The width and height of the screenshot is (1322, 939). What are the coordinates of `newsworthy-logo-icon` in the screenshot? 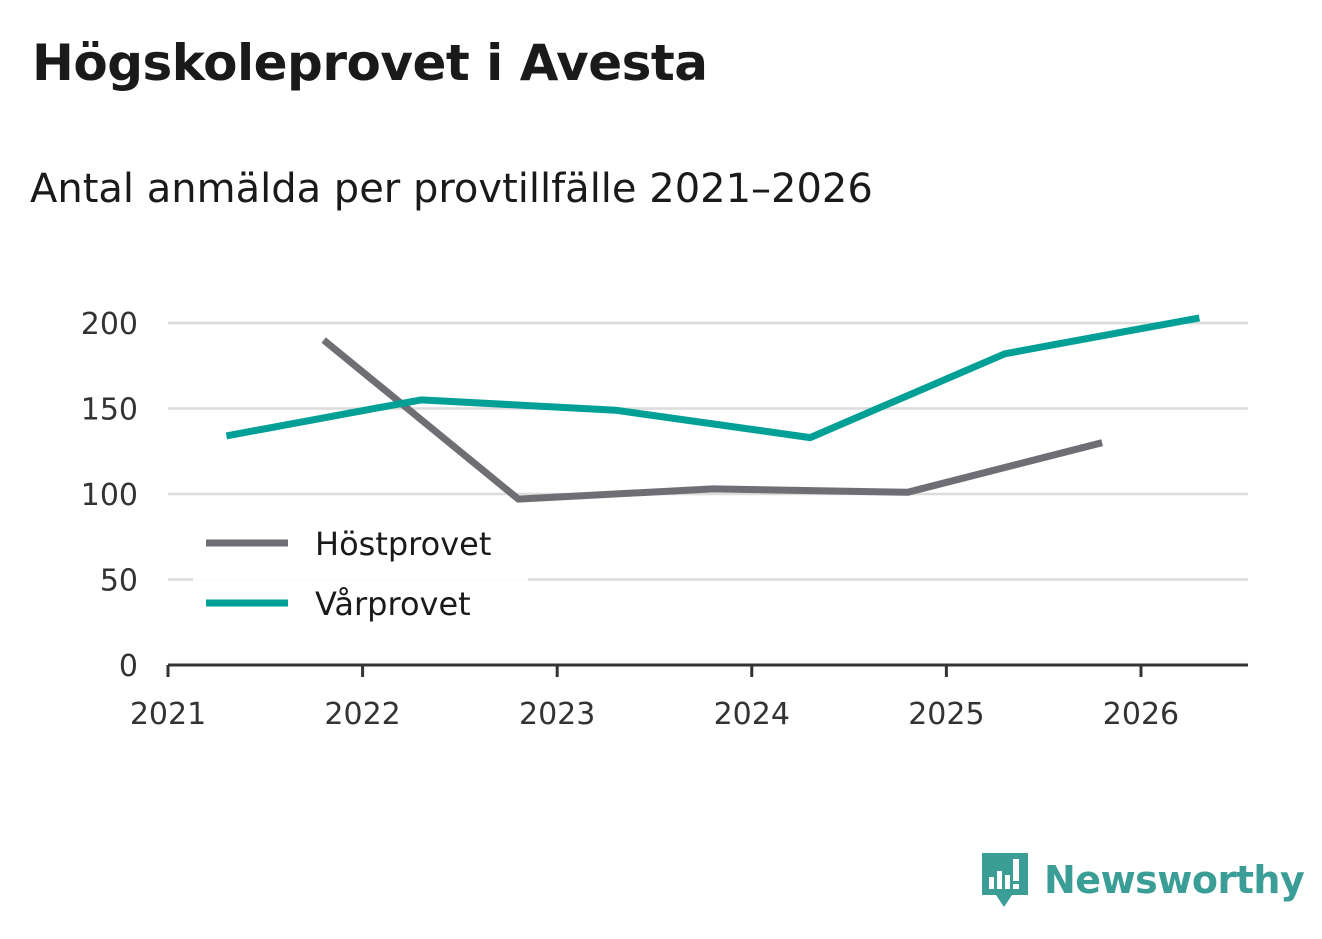 It's located at (1005, 880).